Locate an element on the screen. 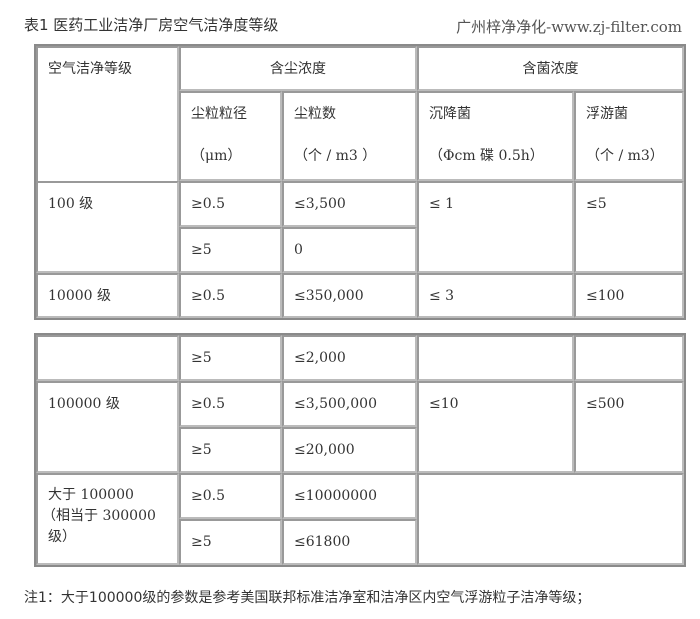  watermark: 广州梓净净化-www.zj-filter.com is located at coordinates (569, 27).